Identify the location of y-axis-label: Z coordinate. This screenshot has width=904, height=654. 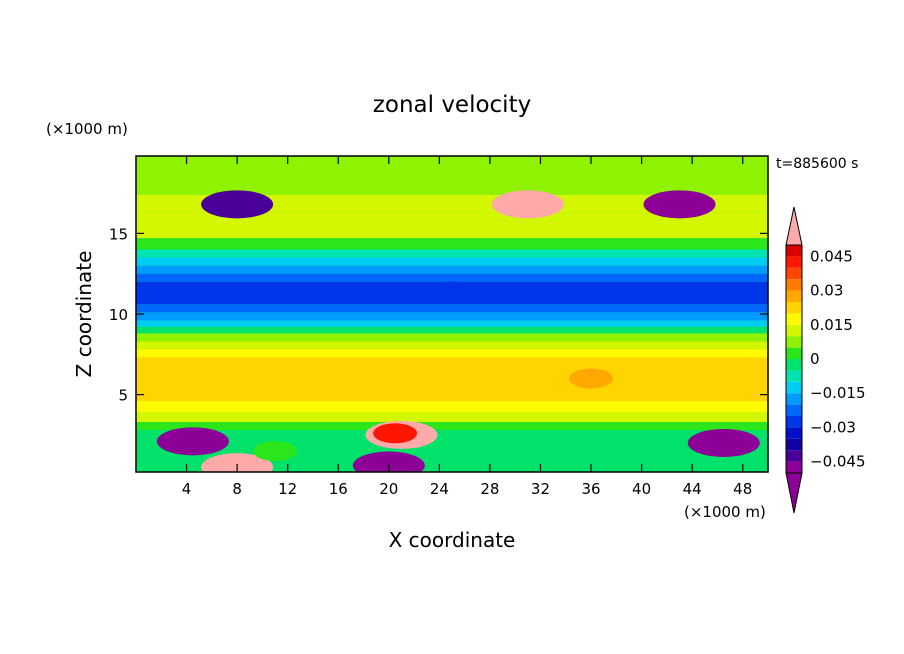
(84, 314).